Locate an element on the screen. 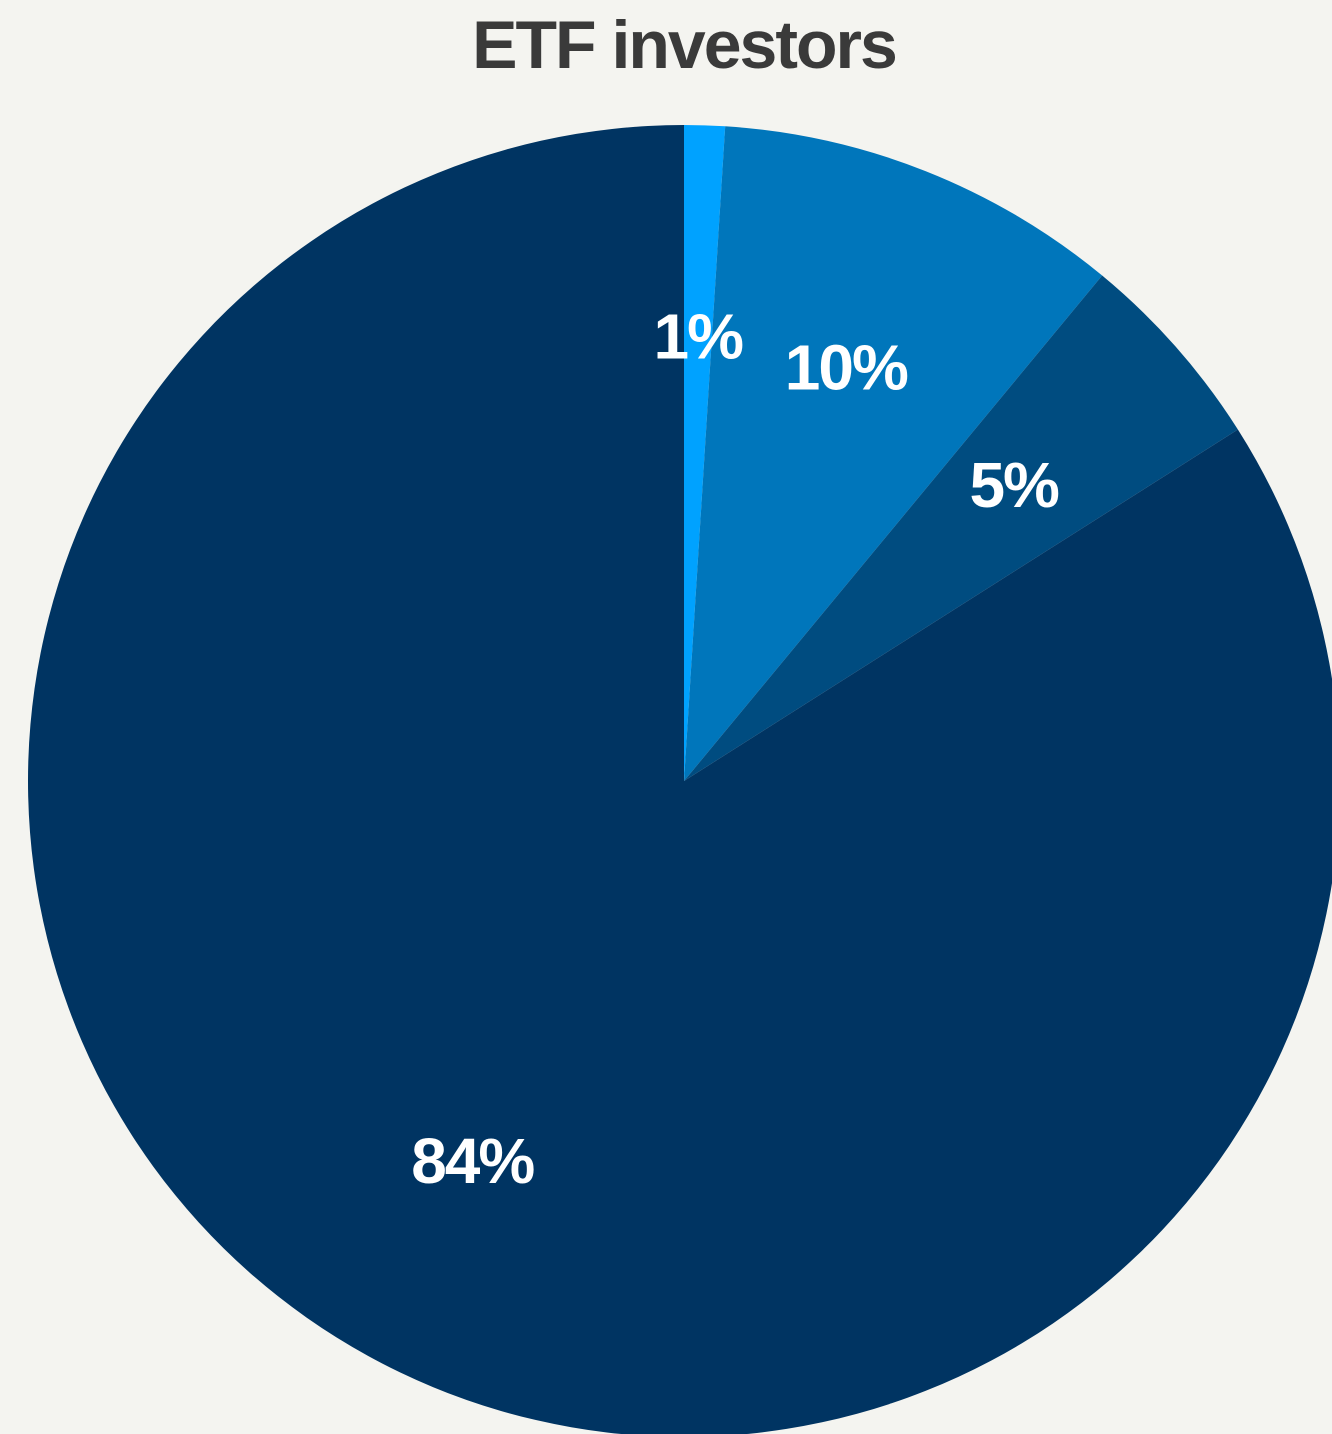  data-label: 84% is located at coordinates (472, 1161).